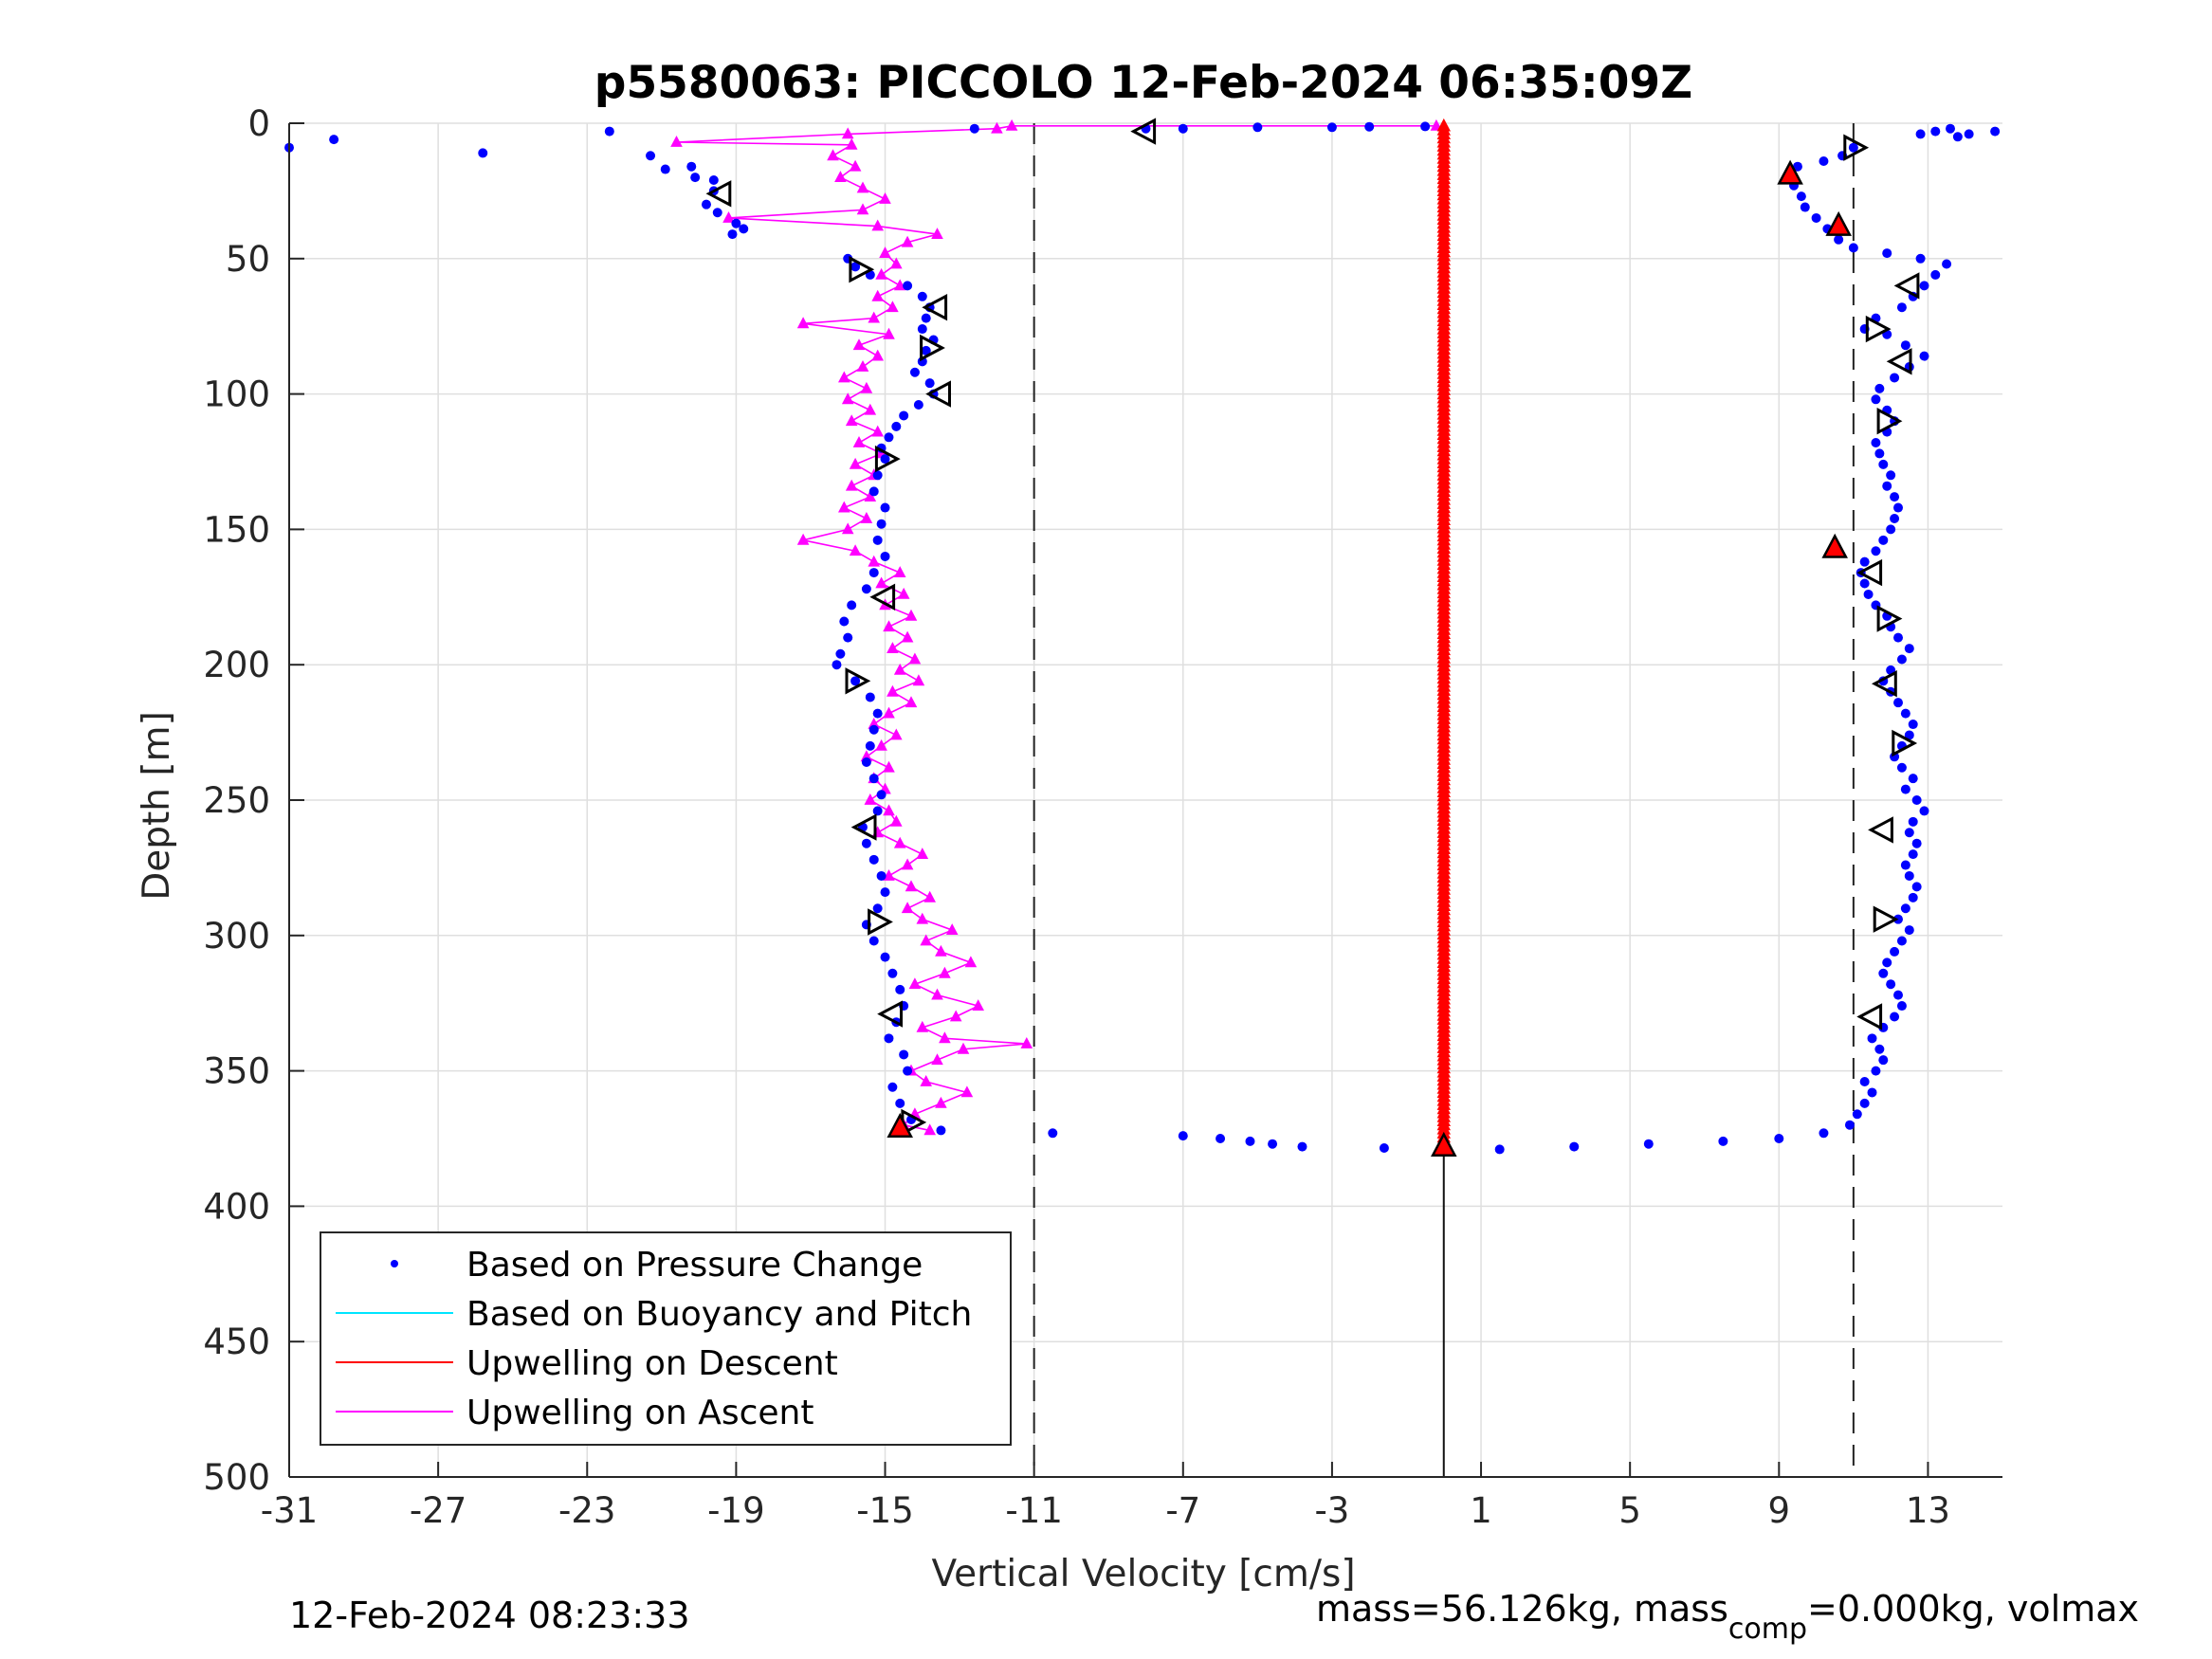 This screenshot has height=1659, width=2212. I want to click on x-tick-label: -23, so click(586, 1510).